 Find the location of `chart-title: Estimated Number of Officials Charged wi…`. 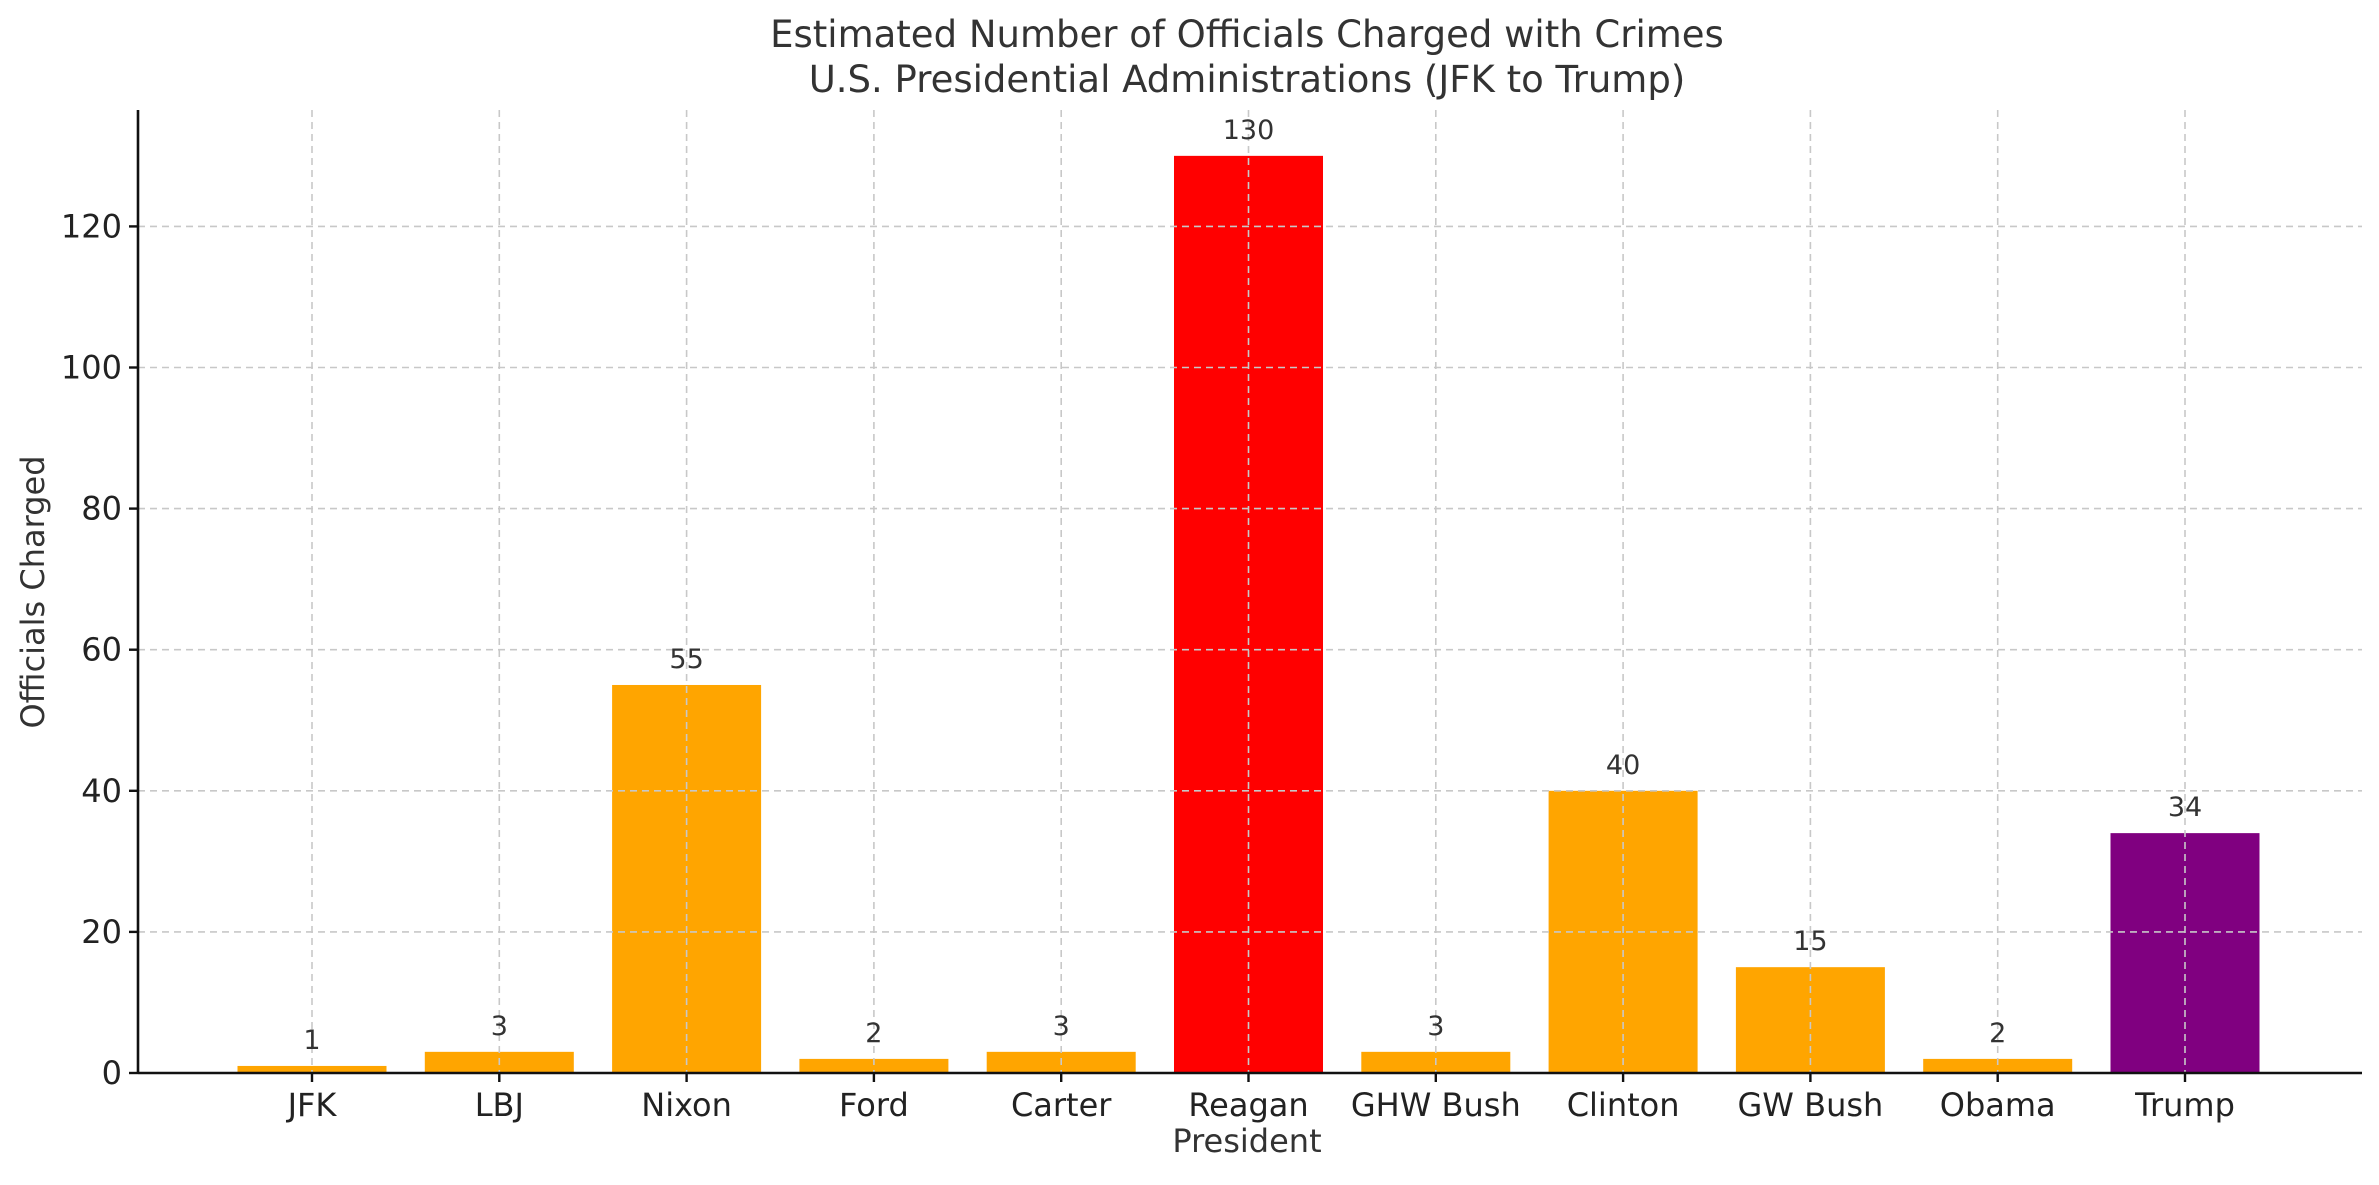

chart-title: Estimated Number of Officials Charged wi… is located at coordinates (1247, 34).